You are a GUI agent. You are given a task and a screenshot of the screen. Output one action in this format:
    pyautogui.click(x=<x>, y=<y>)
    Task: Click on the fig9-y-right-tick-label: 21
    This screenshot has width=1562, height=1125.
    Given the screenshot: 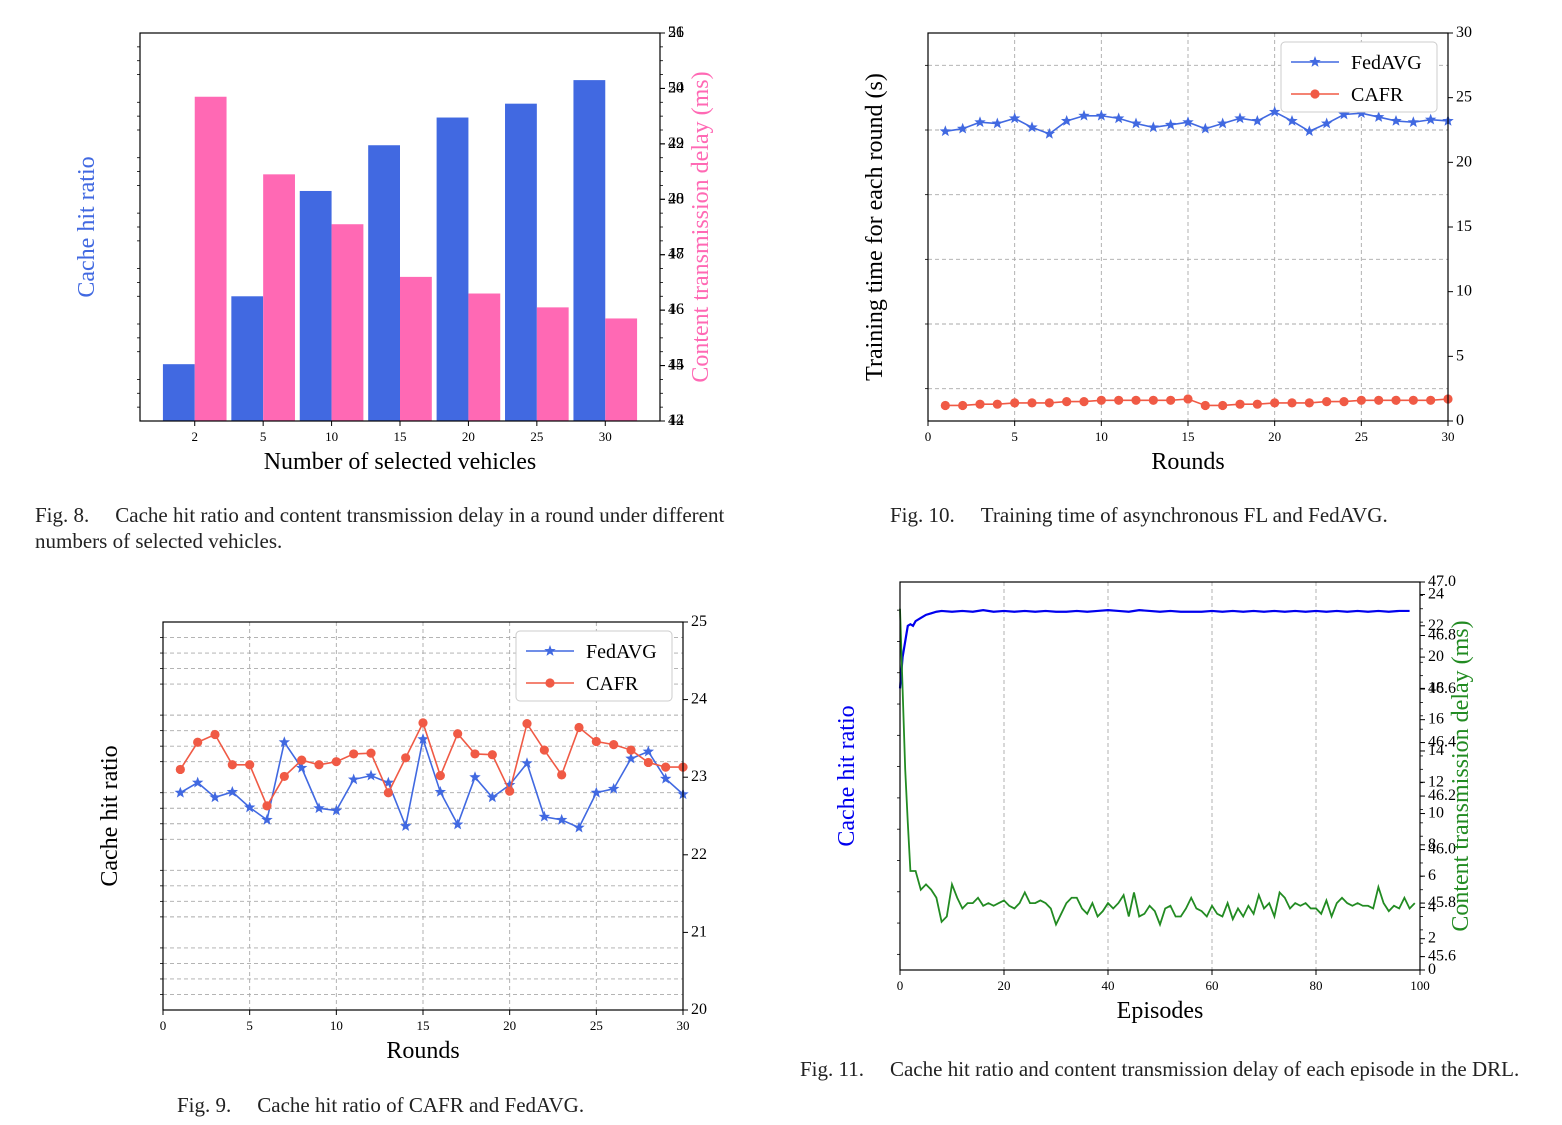 What is the action you would take?
    pyautogui.click(x=699, y=931)
    